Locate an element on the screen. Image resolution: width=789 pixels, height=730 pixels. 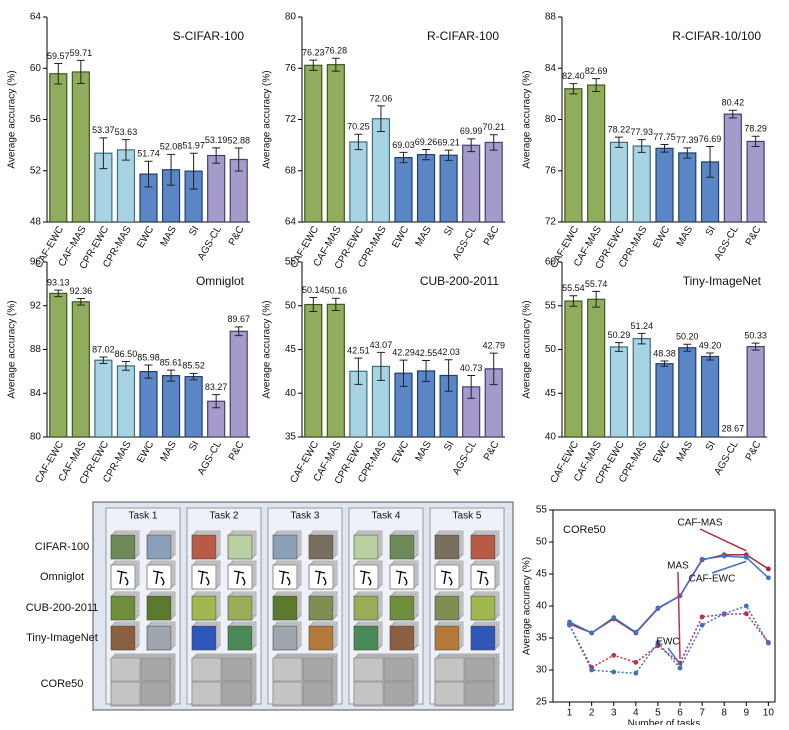
chart-title: R-CIFAR-10/100 is located at coordinates (716, 36).